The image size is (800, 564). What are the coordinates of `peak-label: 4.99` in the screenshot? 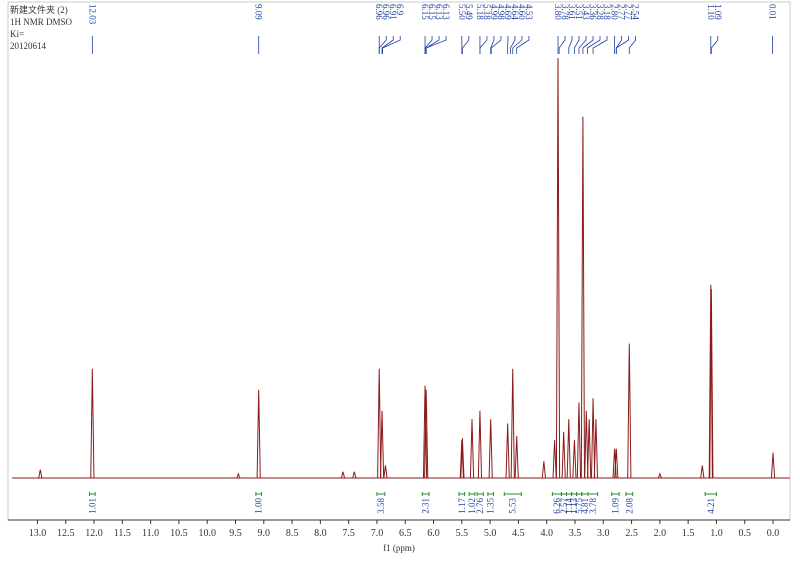 It's located at (494, 12).